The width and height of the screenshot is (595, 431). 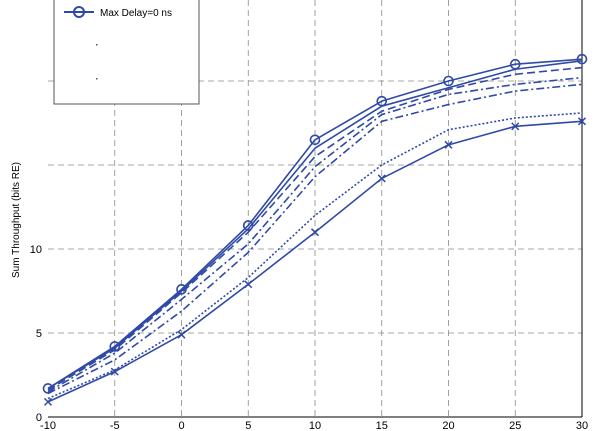 I want to click on x-tick-label: 10, so click(x=315, y=425).